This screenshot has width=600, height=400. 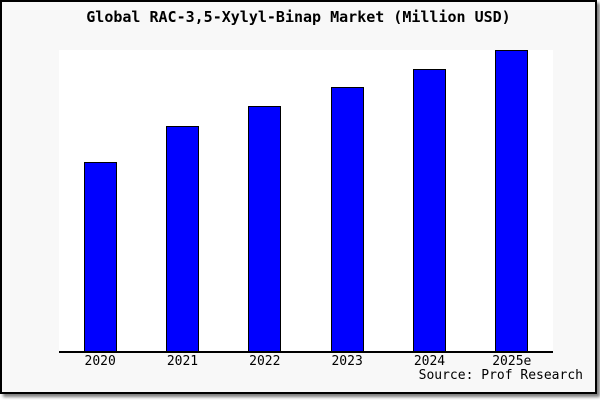 I want to click on bar-slot-2020, so click(x=100, y=200).